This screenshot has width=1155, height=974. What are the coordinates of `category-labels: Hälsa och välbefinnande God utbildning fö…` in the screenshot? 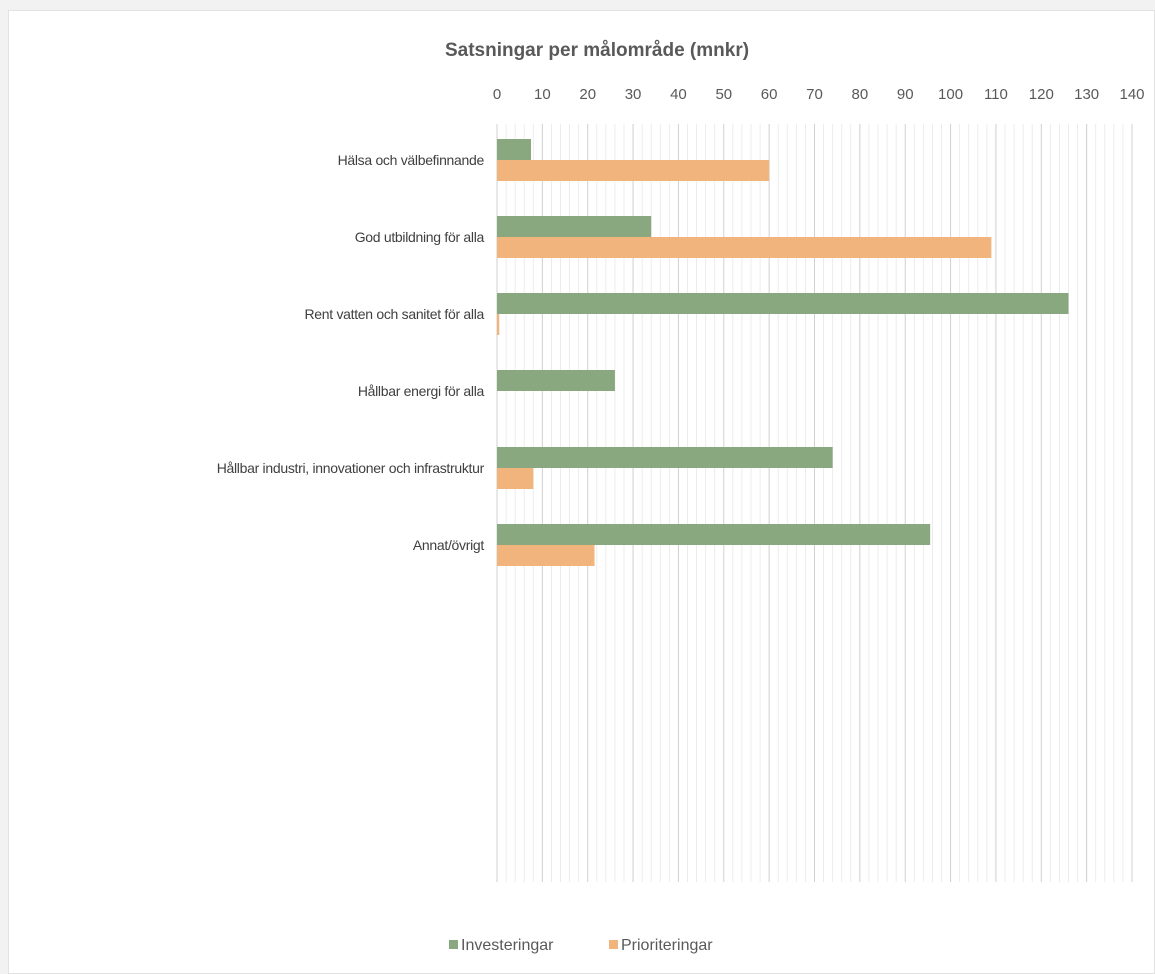 It's located at (351, 352).